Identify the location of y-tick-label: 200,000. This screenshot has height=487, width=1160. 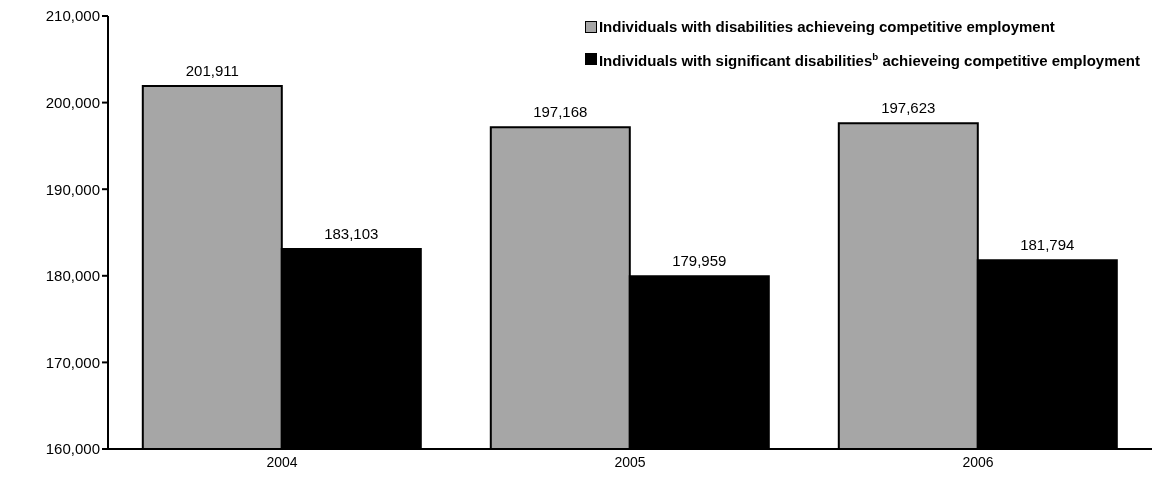
(72, 102).